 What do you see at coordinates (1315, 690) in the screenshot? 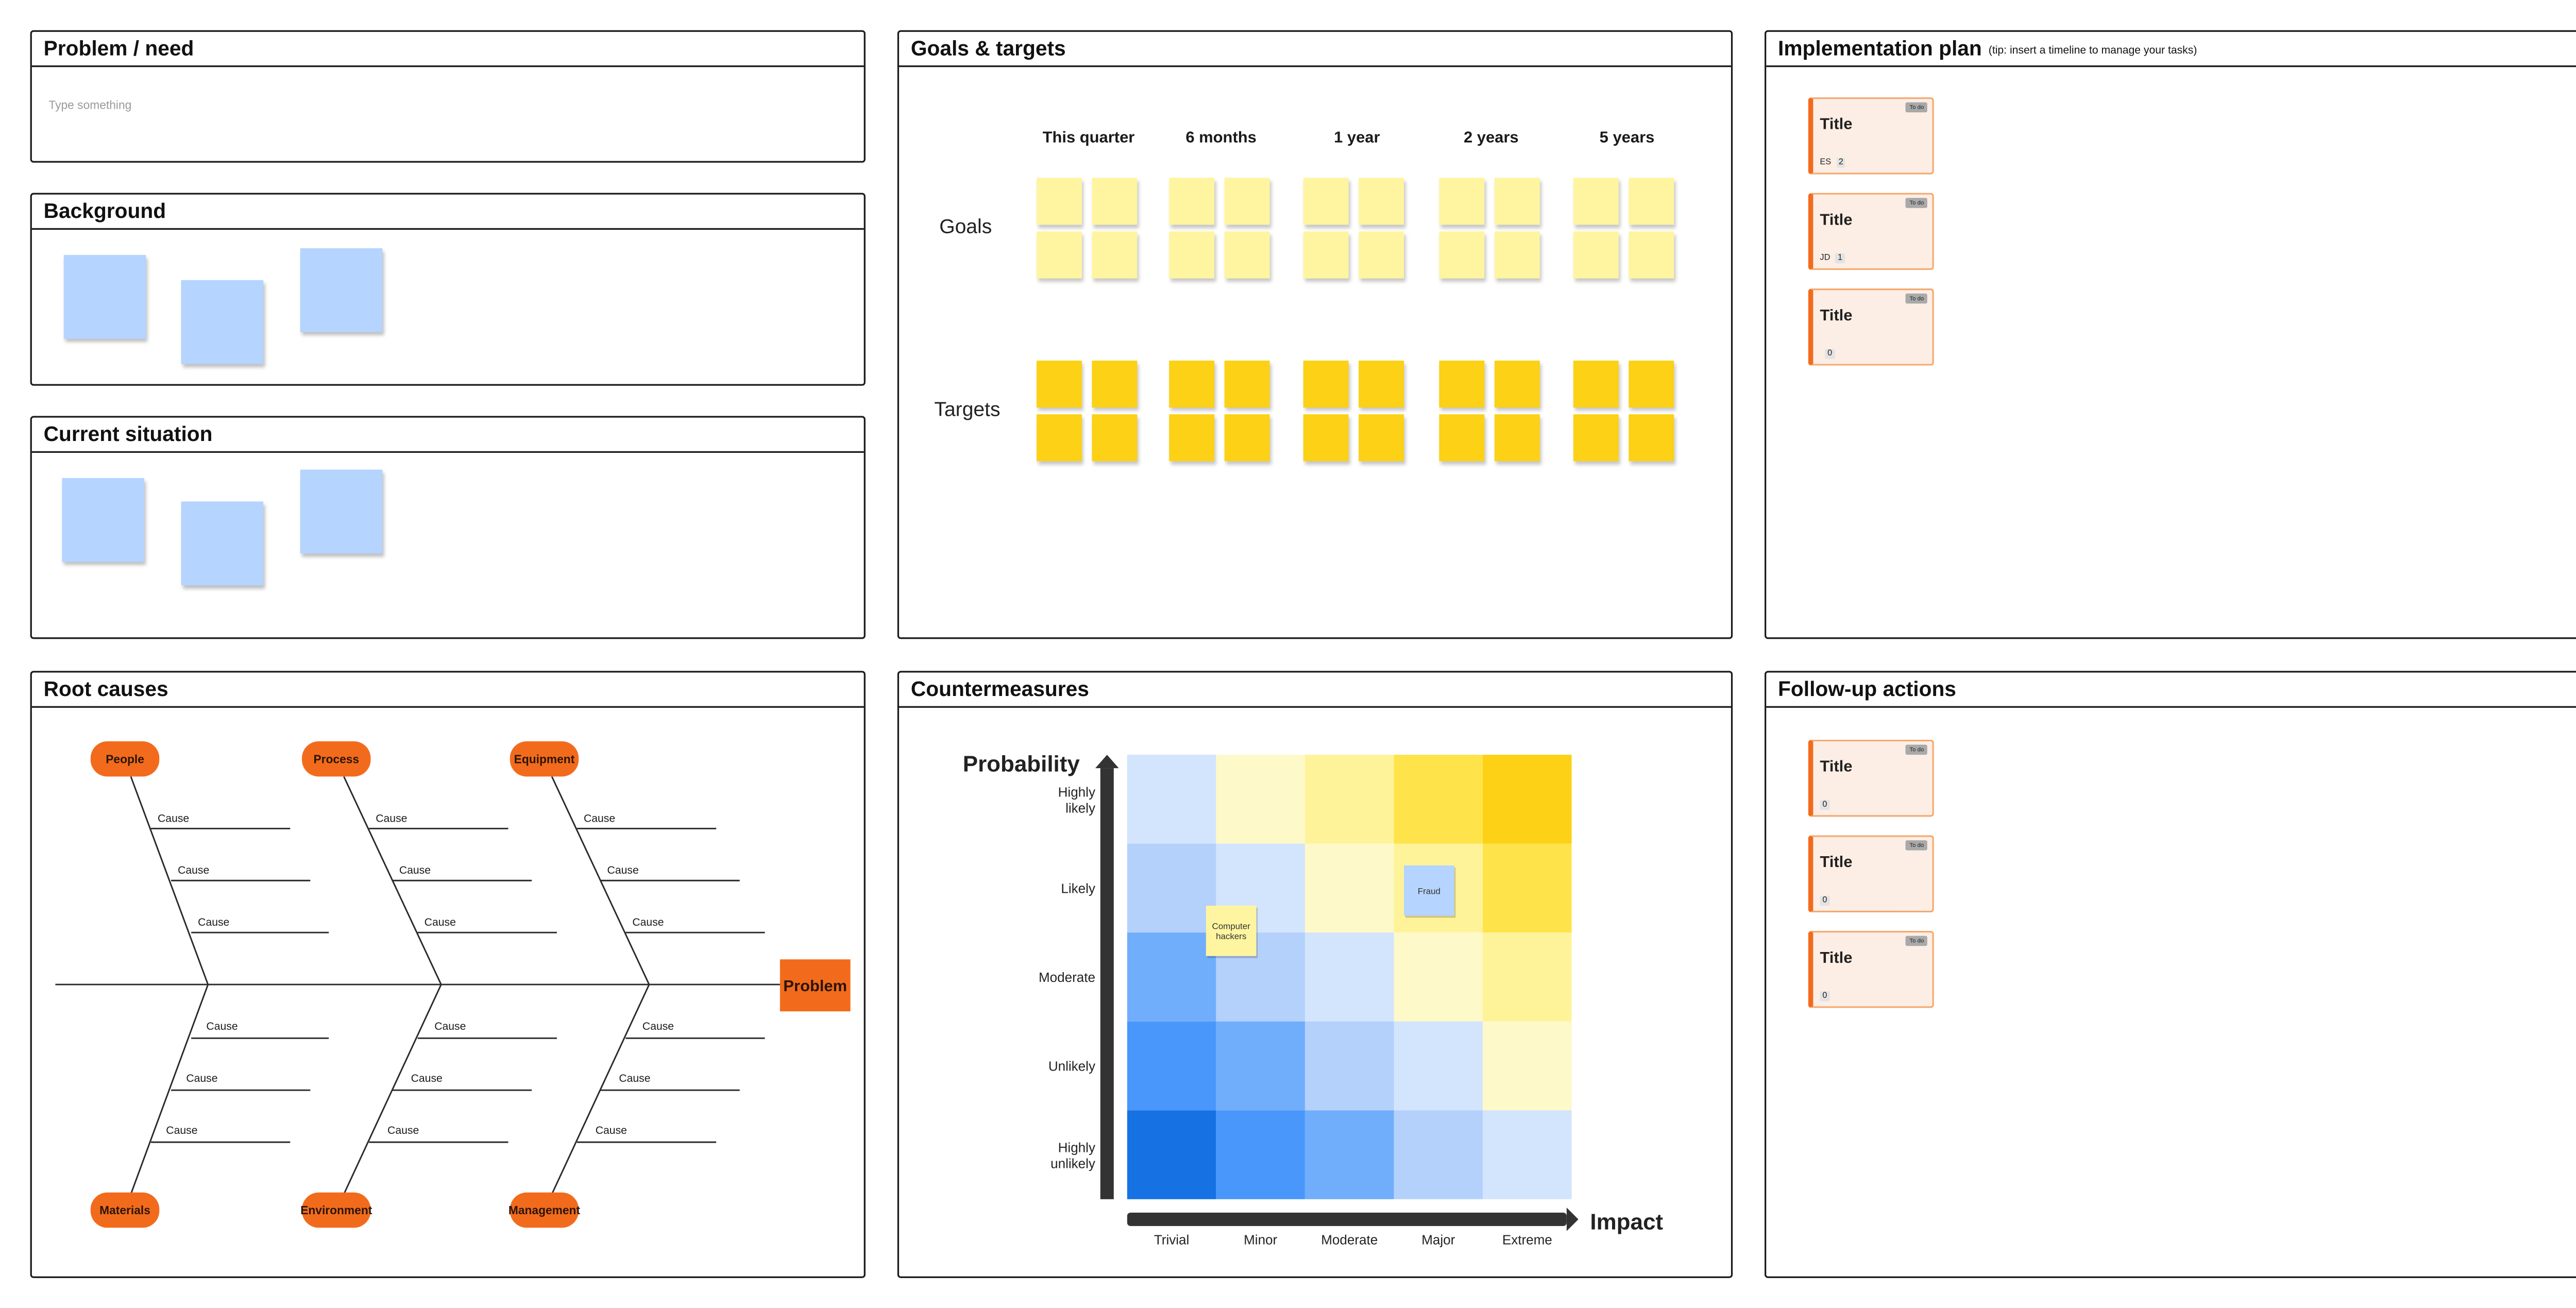
I see `countermeasures-header: Countermeasures` at bounding box center [1315, 690].